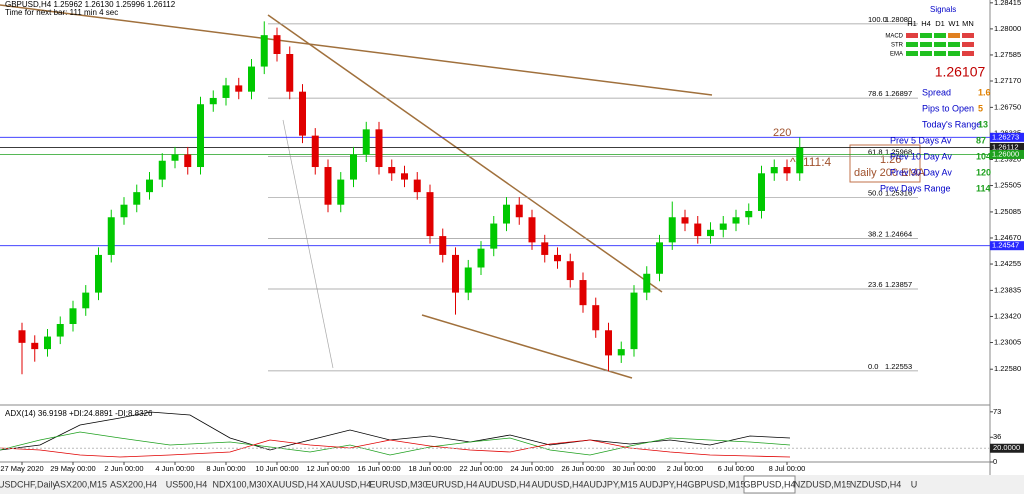  Describe the element at coordinates (531, 468) in the screenshot. I see `x-tick-label: 24 Jun 00:00` at that location.